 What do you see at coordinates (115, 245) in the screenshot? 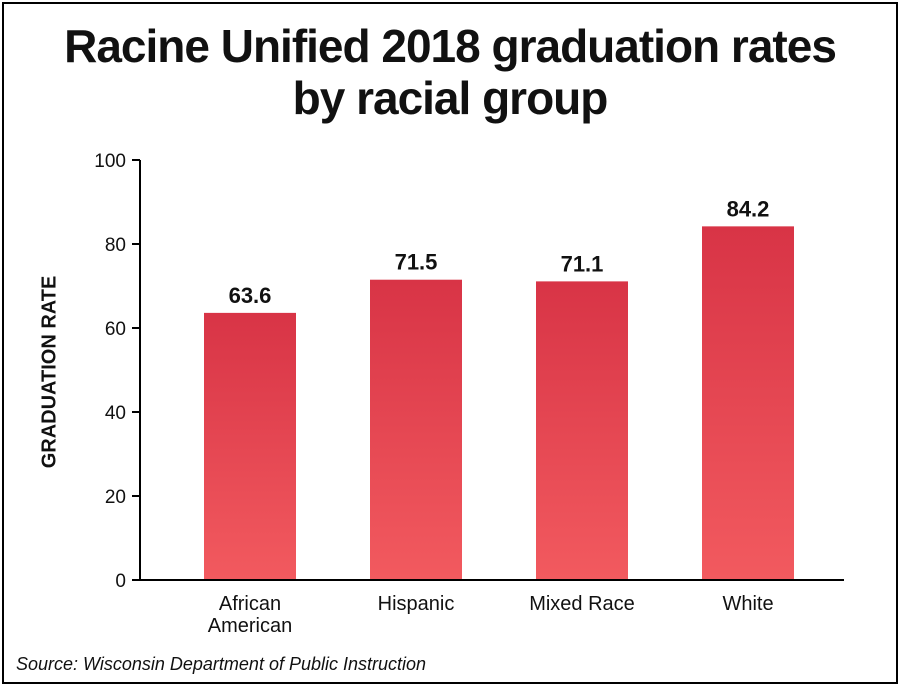
I see `y-tick-label: 80` at bounding box center [115, 245].